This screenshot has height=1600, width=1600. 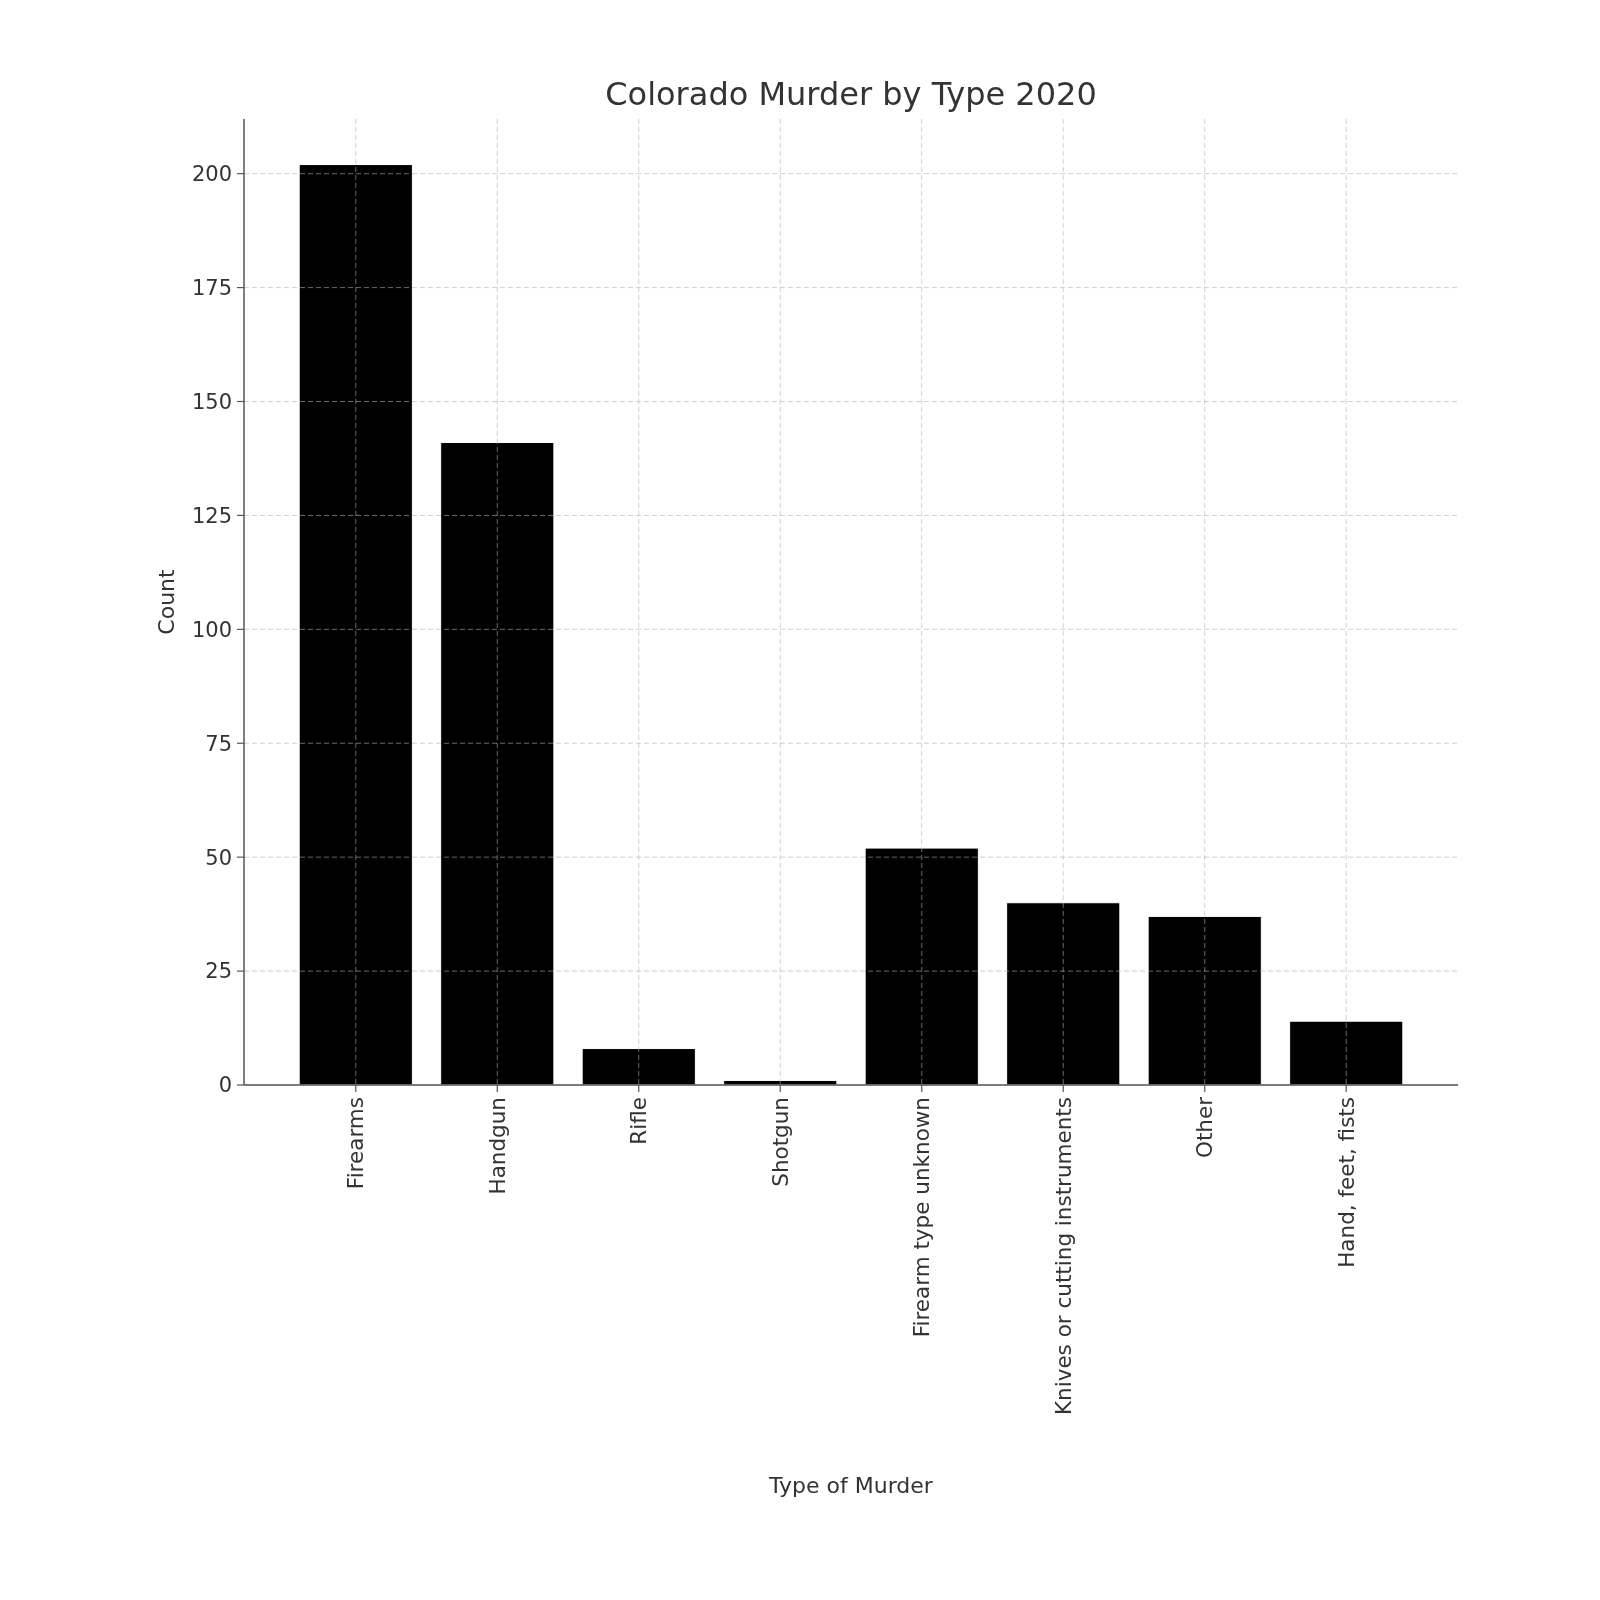 I want to click on y-tick-label: 50, so click(x=218, y=857).